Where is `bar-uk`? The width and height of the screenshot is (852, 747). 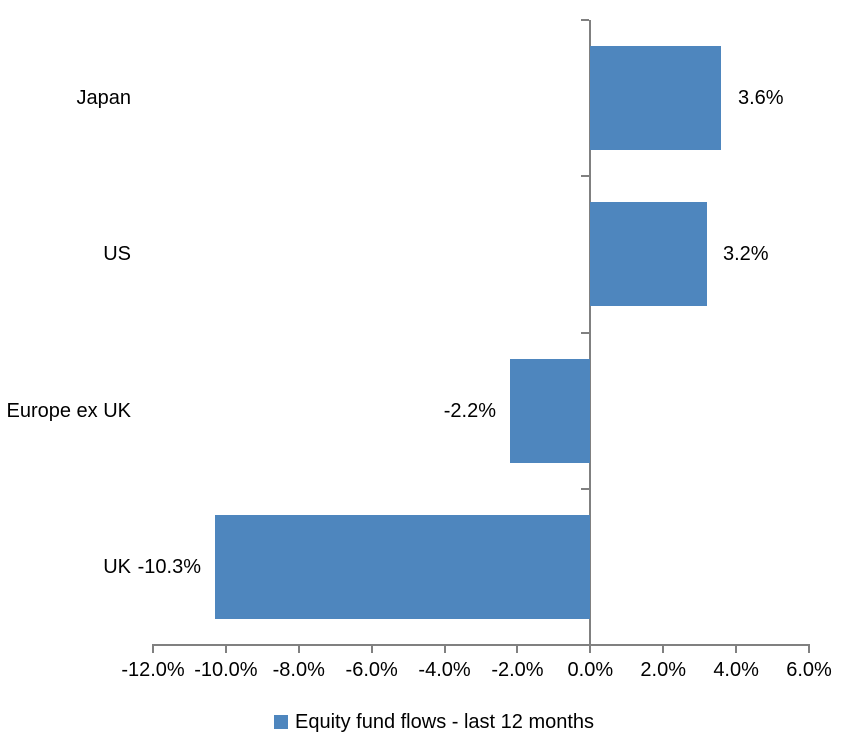 bar-uk is located at coordinates (402, 567).